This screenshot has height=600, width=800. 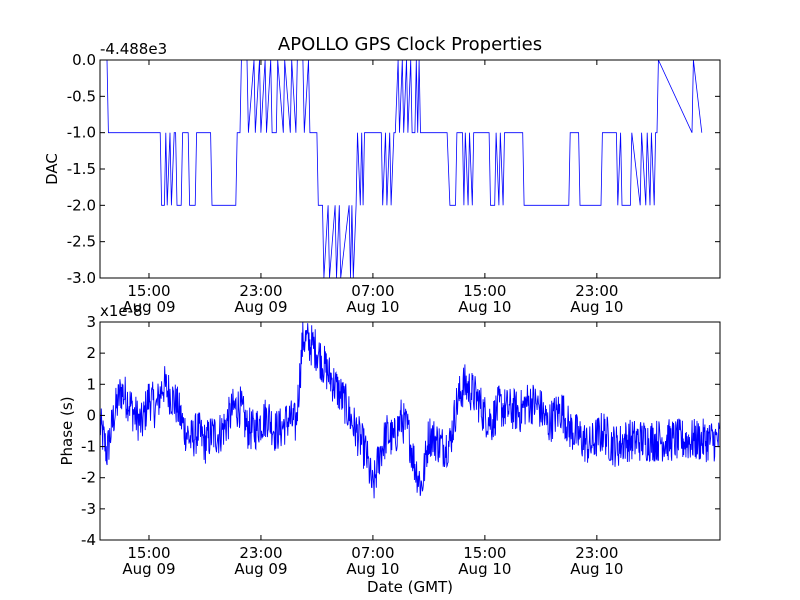 I want to click on phase-xlabel: Date (GMT), so click(x=410, y=587).